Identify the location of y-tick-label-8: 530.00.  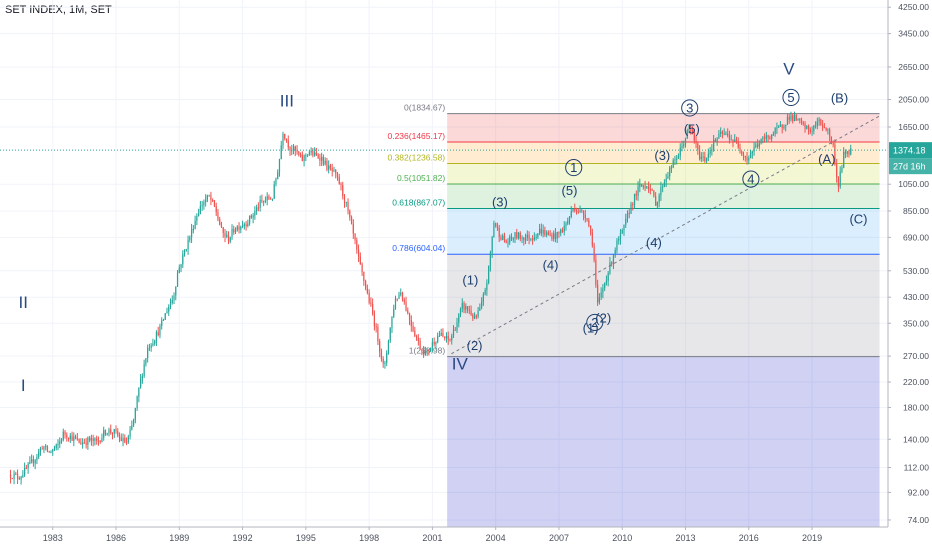
(916, 271).